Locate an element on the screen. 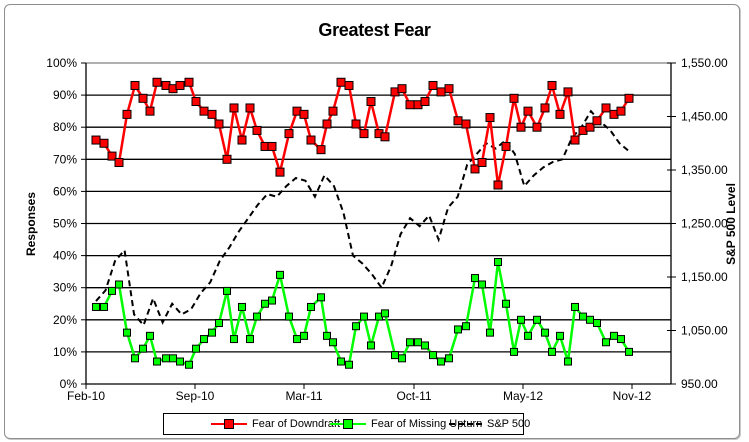 The width and height of the screenshot is (749, 442). y2-tick-label: 950.00 is located at coordinates (699, 384).